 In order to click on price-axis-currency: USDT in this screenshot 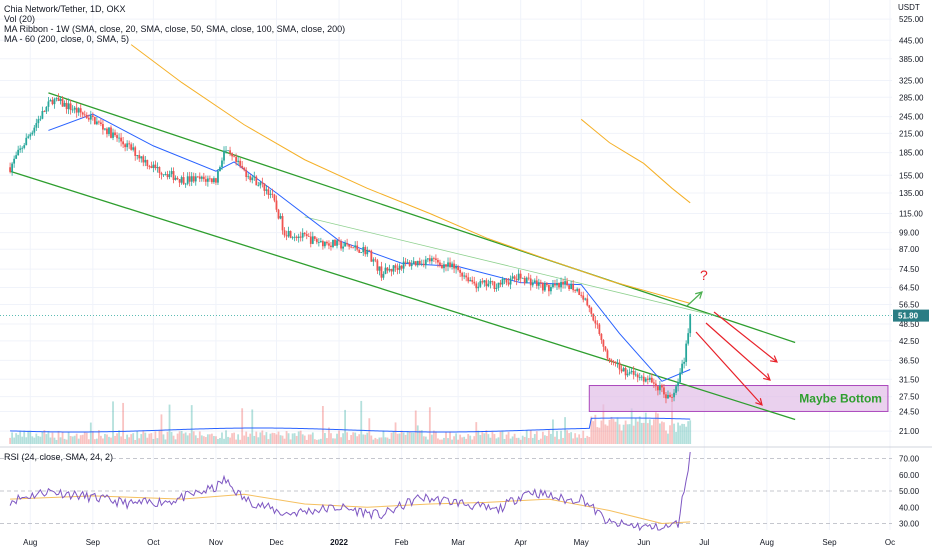, I will do `click(909, 7)`.